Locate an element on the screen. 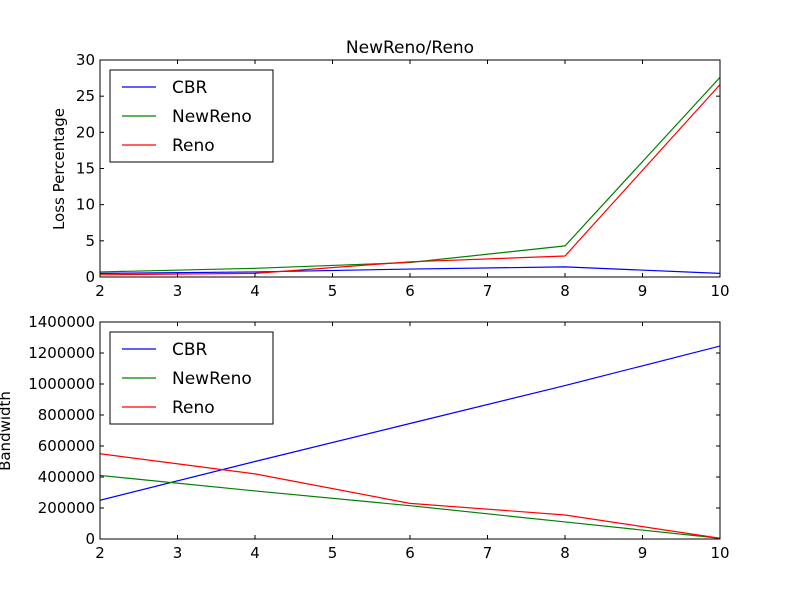 This screenshot has width=800, height=600. bandwidth-x-tick-label: 8 is located at coordinates (565, 553).